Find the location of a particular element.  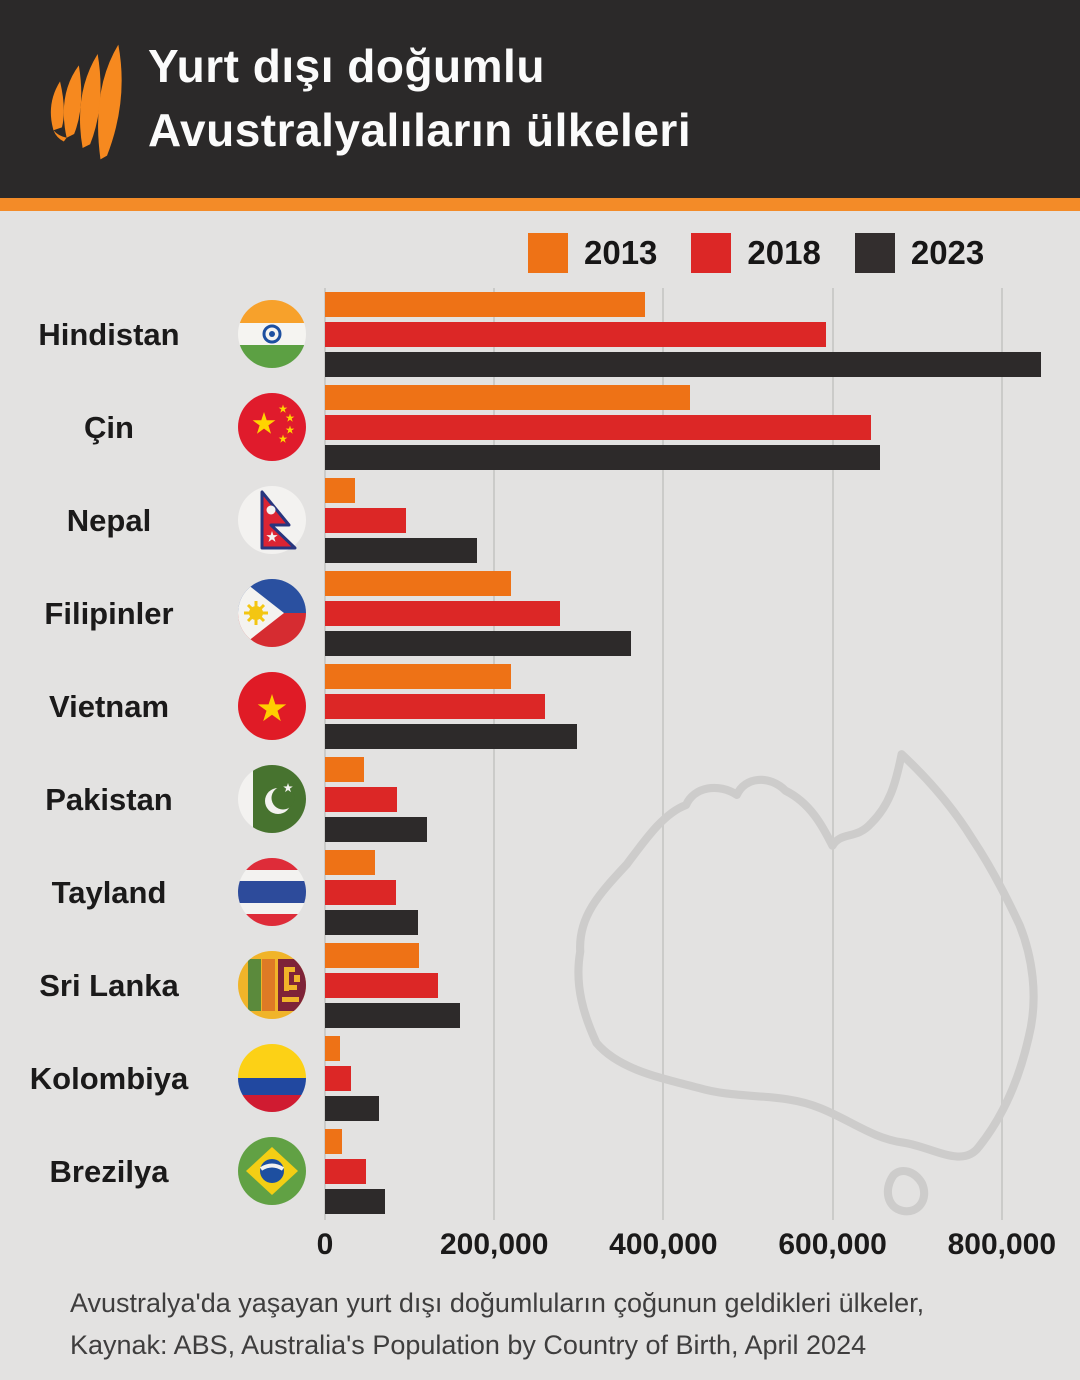

legend-label: 2018 is located at coordinates (784, 252).